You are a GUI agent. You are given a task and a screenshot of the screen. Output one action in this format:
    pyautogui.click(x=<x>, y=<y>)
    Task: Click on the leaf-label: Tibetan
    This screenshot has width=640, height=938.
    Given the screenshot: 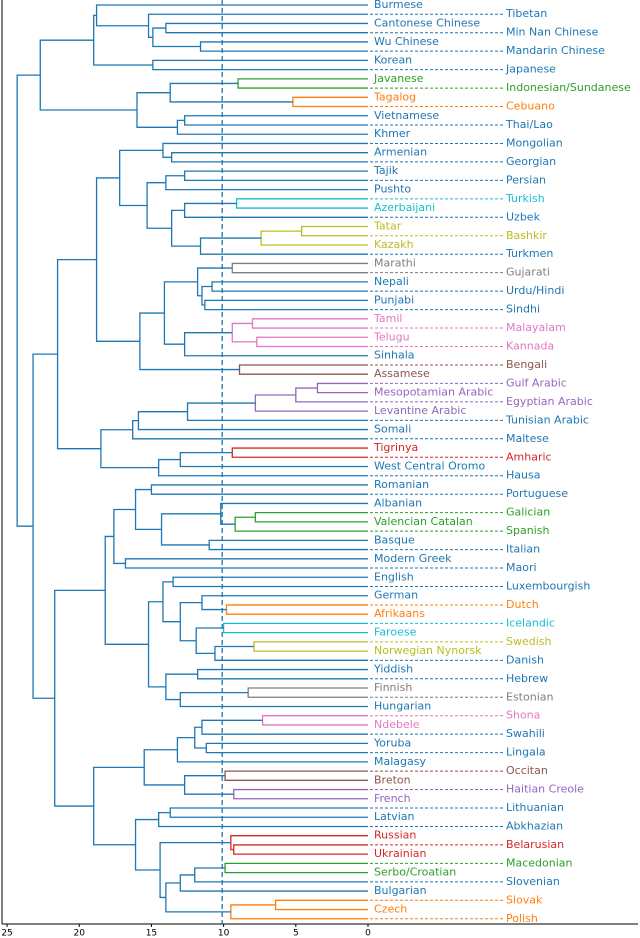 What is the action you would take?
    pyautogui.click(x=526, y=13)
    